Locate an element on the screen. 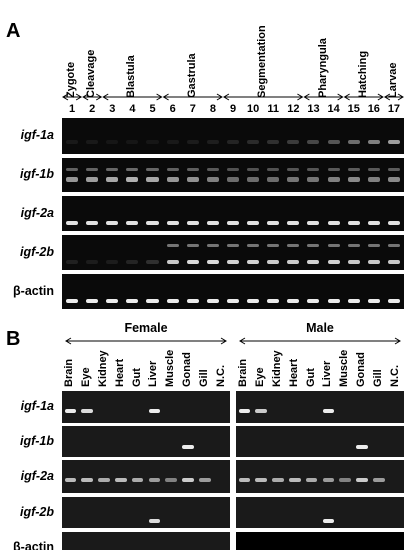  gene-label: igf-1a is located at coordinates (37, 135).